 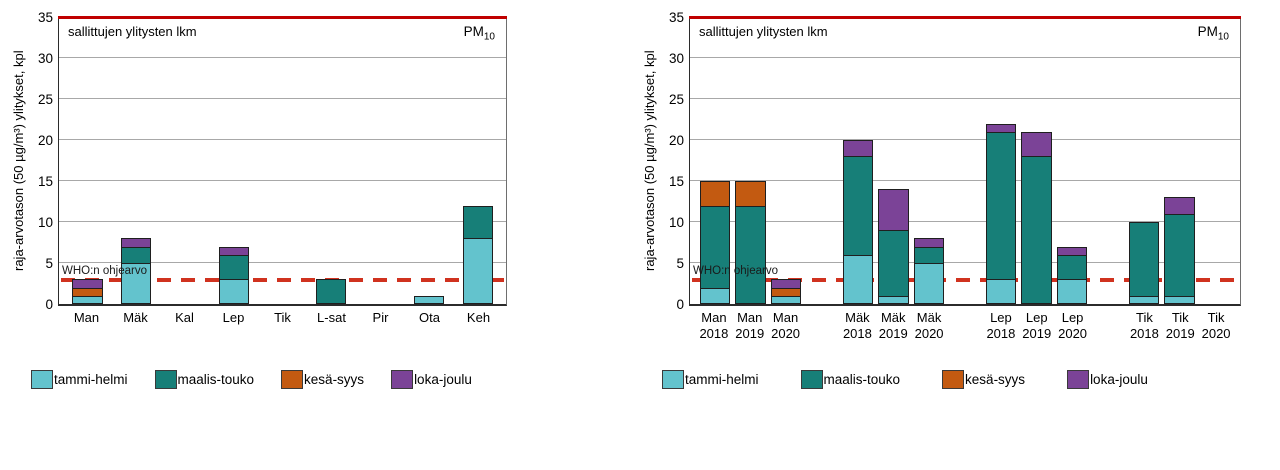 I want to click on legend-label: tammi-helmi, so click(x=91, y=379).